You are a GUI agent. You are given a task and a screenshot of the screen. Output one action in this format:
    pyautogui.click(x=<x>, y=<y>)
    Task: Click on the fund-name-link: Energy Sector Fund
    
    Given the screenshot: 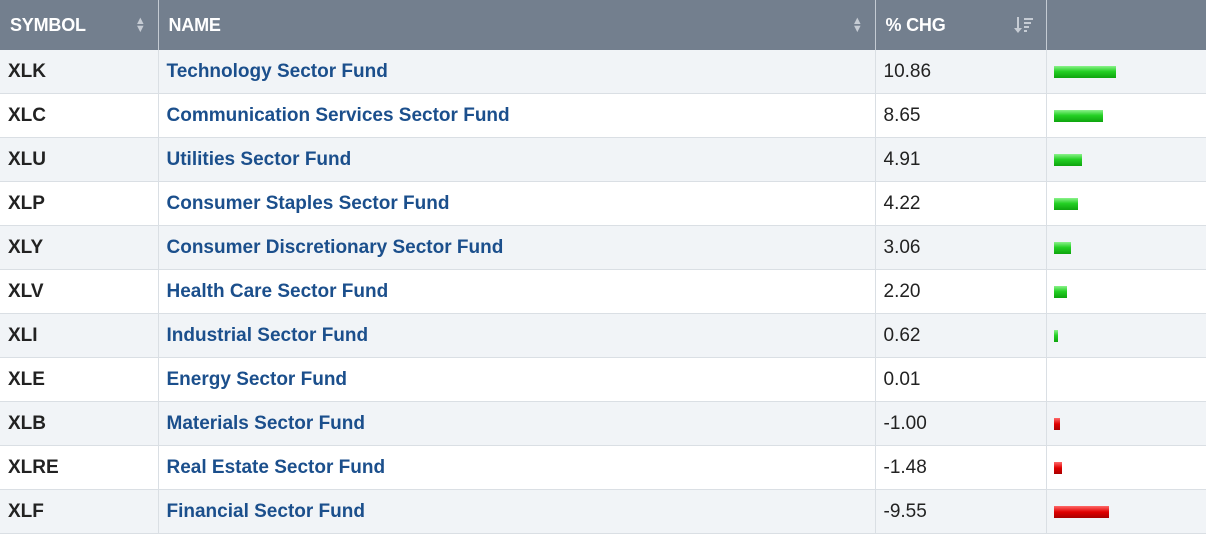 What is the action you would take?
    pyautogui.click(x=257, y=379)
    